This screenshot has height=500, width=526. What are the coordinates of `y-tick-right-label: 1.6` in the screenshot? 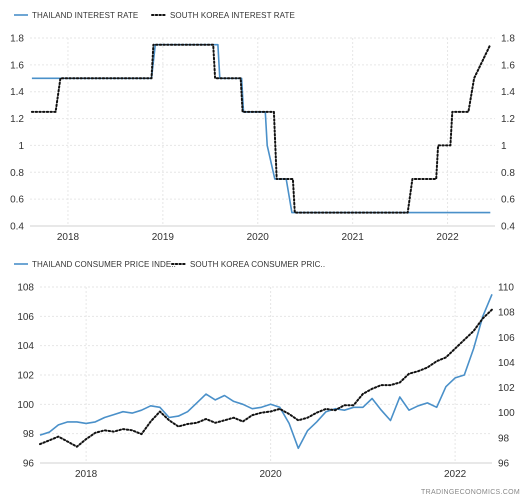 It's located at (508, 65).